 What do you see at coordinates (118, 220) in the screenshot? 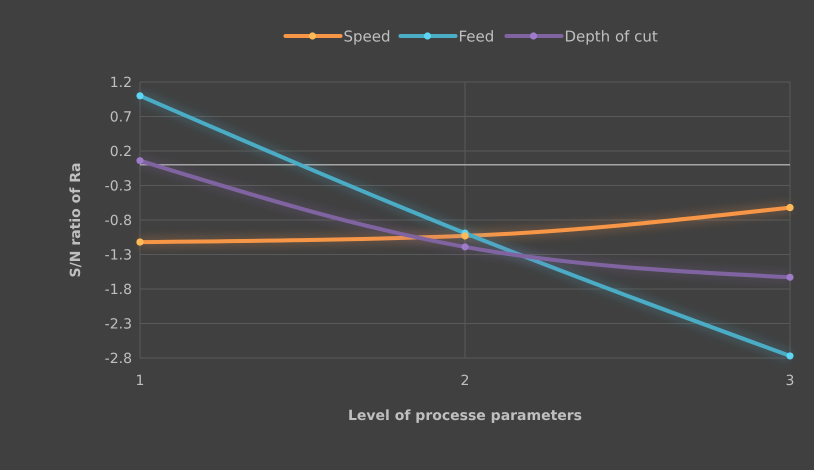
I see `y-tick-label: -0.8` at bounding box center [118, 220].